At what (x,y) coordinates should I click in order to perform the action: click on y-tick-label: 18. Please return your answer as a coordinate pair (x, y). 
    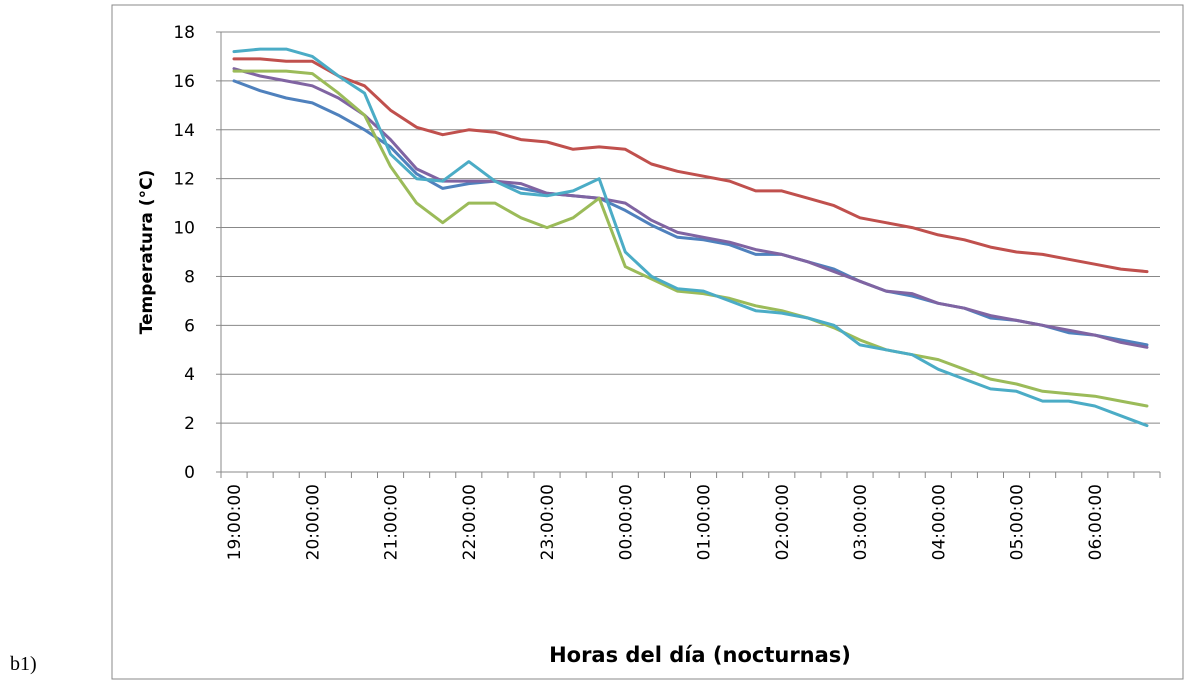
    Looking at the image, I should click on (184, 33).